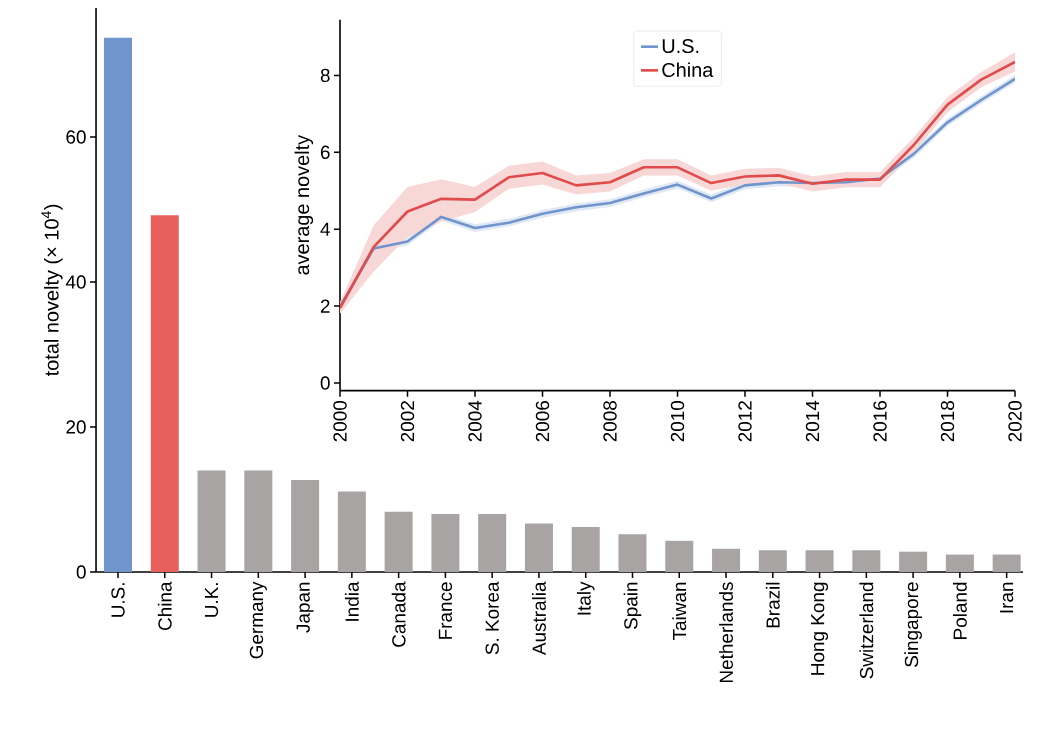  What do you see at coordinates (680, 46) in the screenshot?
I see `legend-label: U.S.` at bounding box center [680, 46].